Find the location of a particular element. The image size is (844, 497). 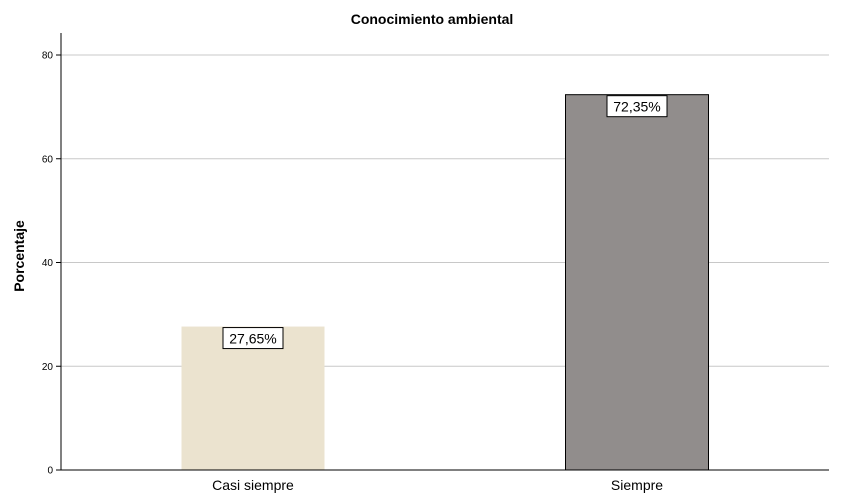

y-tick-label: 20 is located at coordinates (48, 367).